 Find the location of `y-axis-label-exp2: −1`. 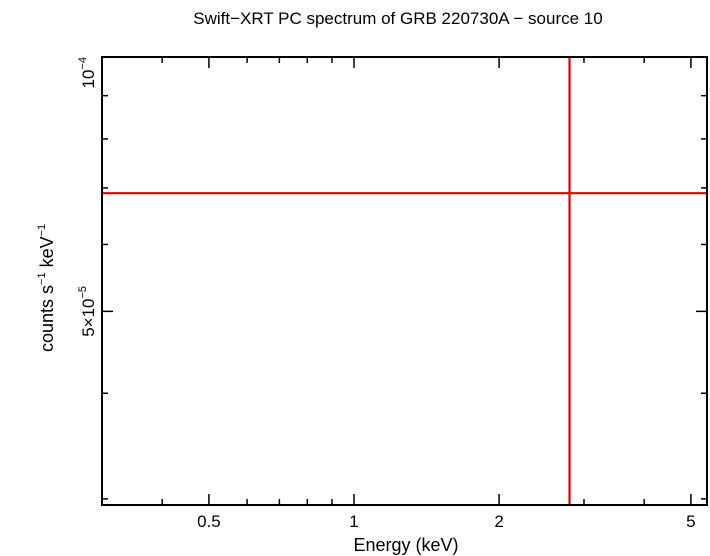

y-axis-label-exp2: −1 is located at coordinates (42, 230).